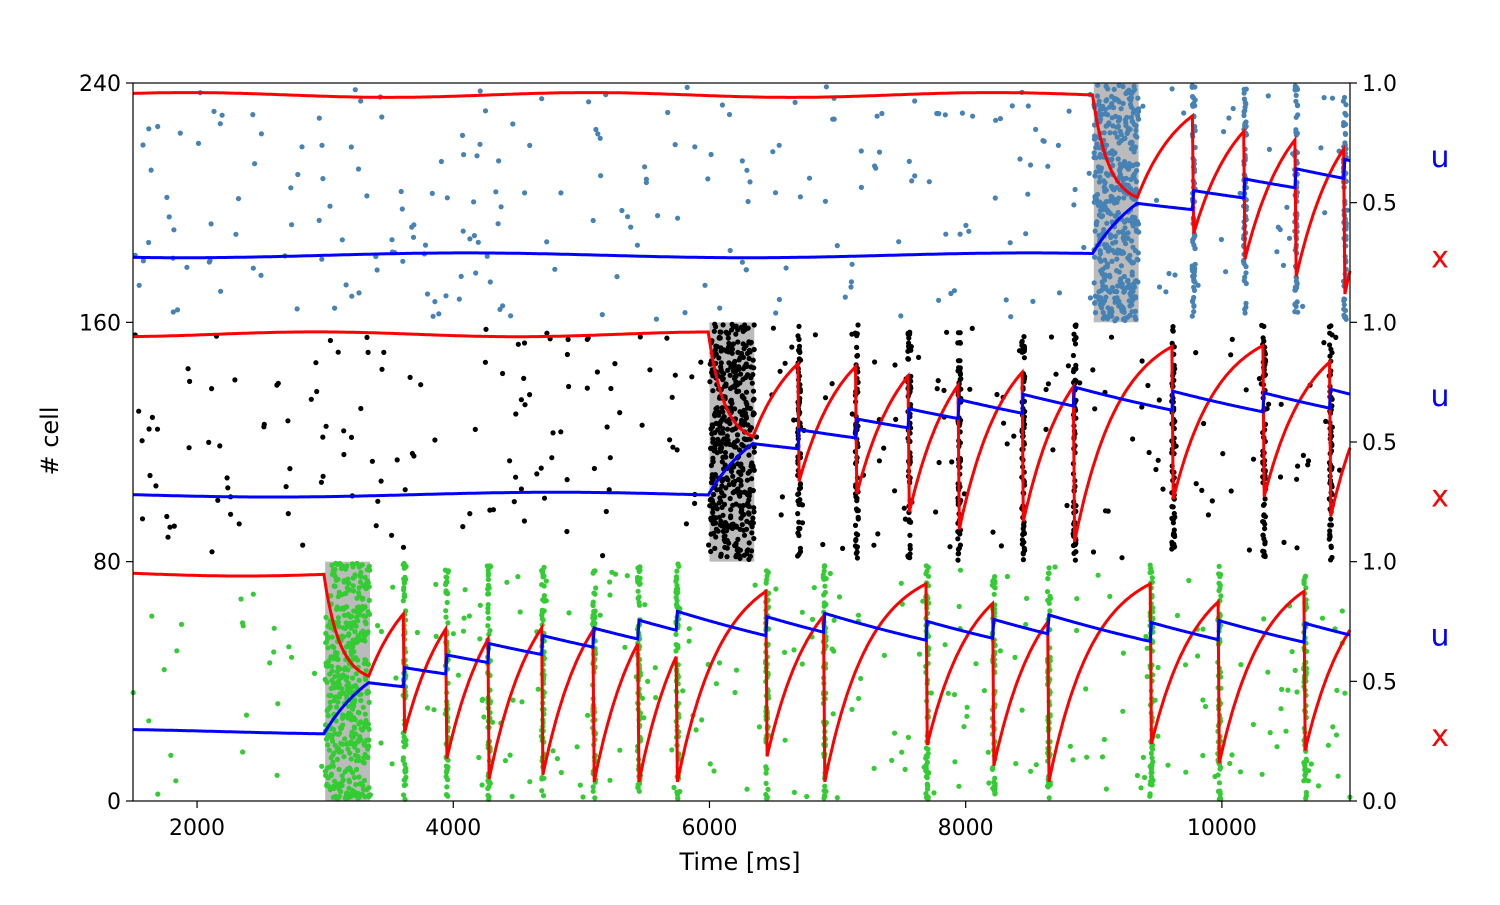  I want to click on x-tick-label: 10000, so click(1222, 828).